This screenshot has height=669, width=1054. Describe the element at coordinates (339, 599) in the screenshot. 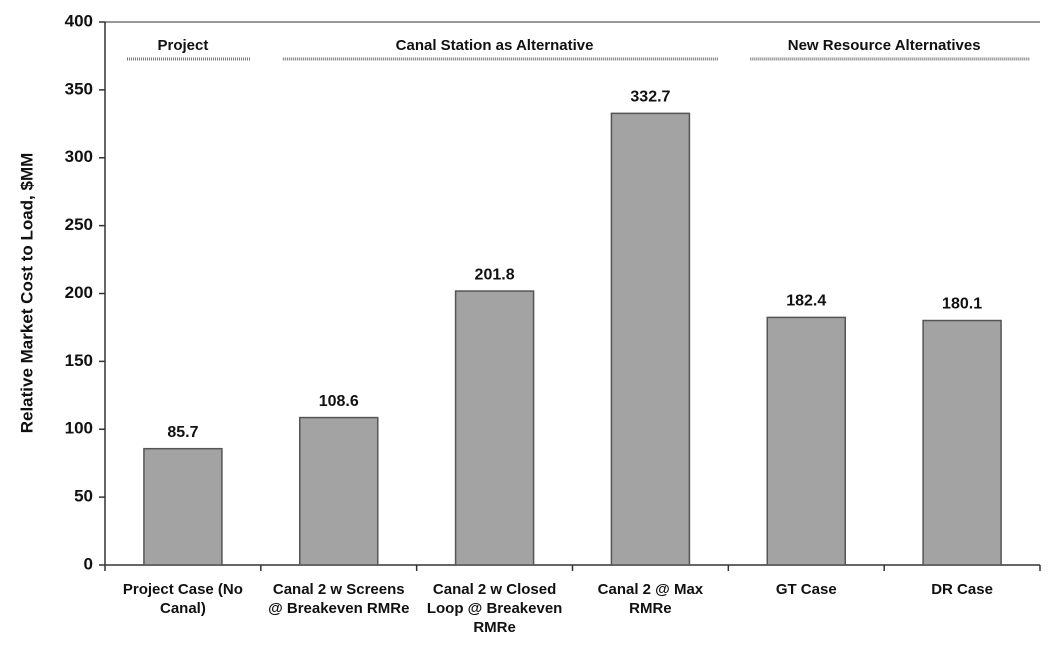

I see `x-tick-label: Canal 2 w Screens @ Breakeven RMRe` at that location.